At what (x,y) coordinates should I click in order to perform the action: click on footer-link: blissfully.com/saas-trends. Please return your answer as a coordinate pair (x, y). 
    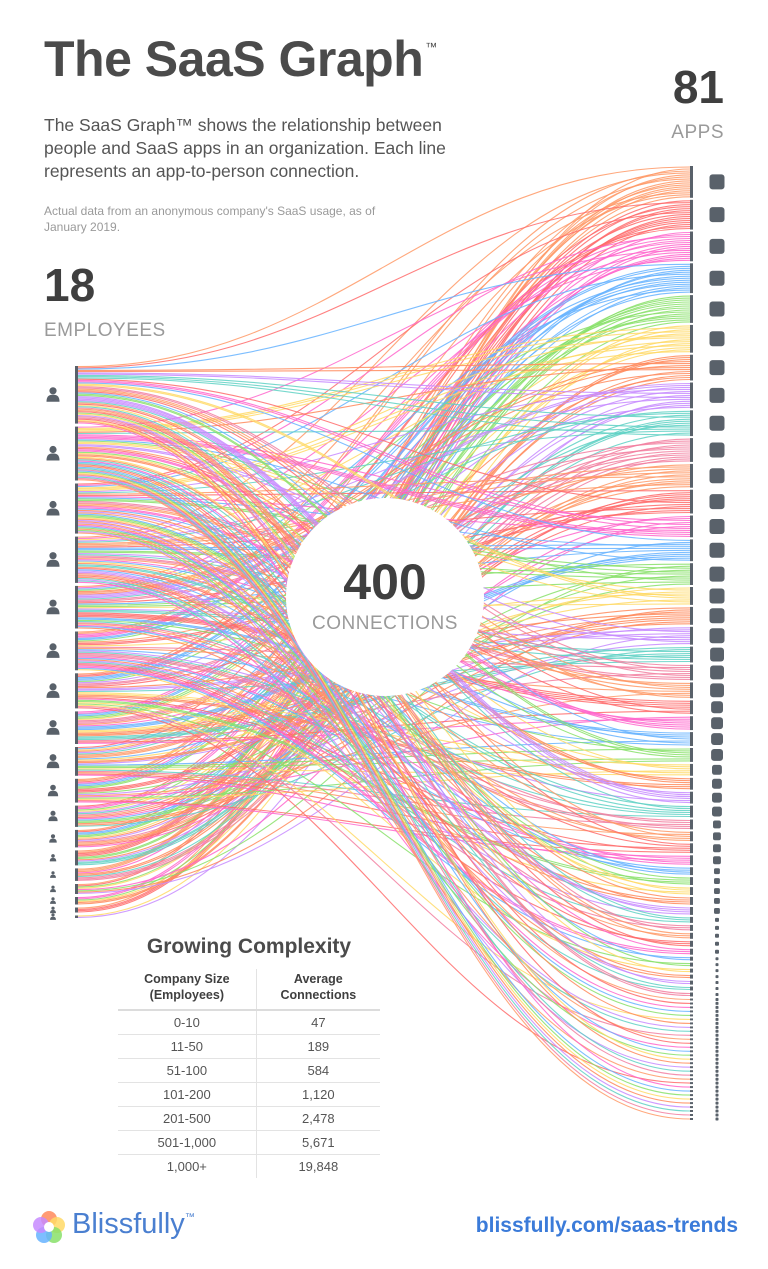
    Looking at the image, I should click on (606, 1225).